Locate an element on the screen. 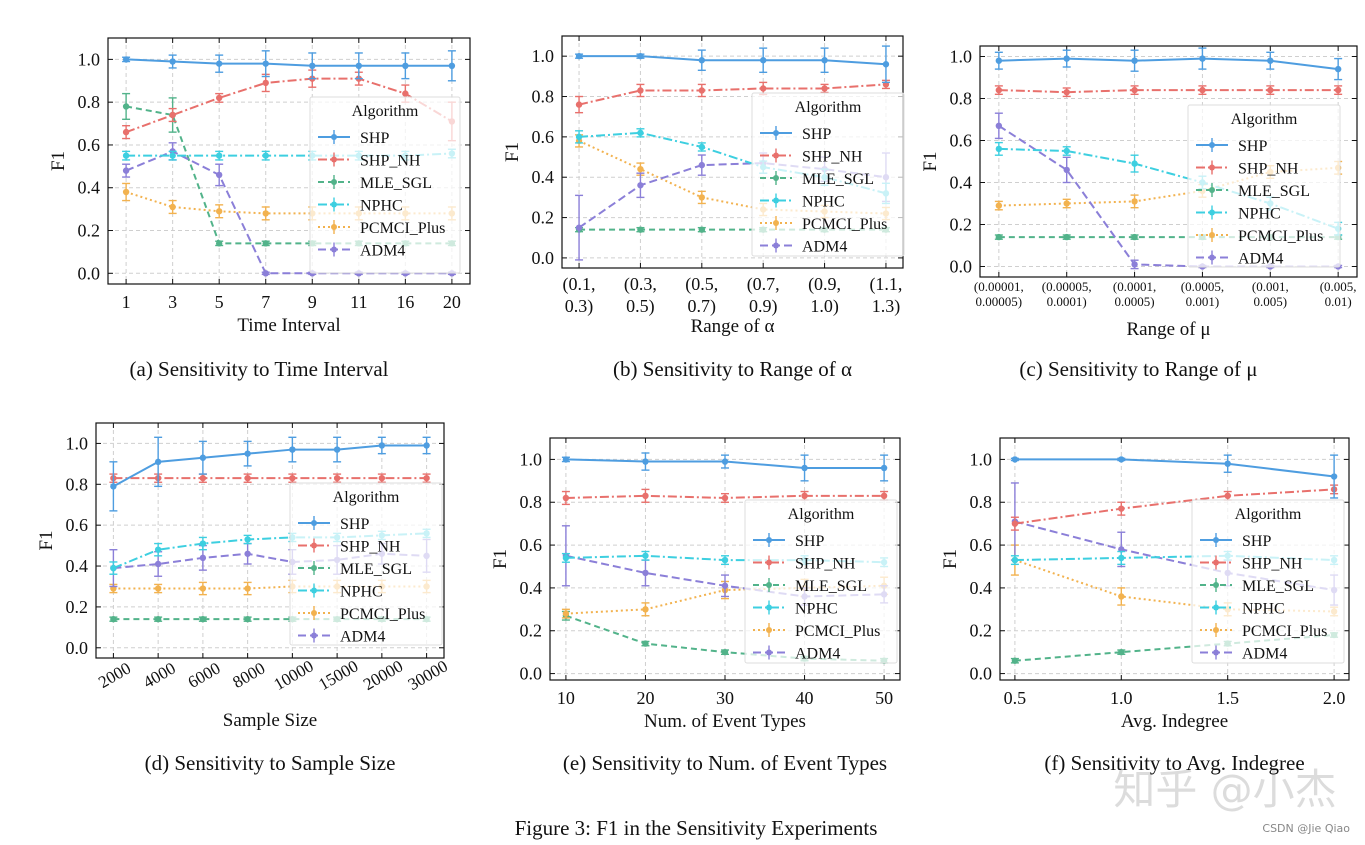 The height and width of the screenshot is (845, 1365). legend-title: Algorithm is located at coordinates (1268, 514).